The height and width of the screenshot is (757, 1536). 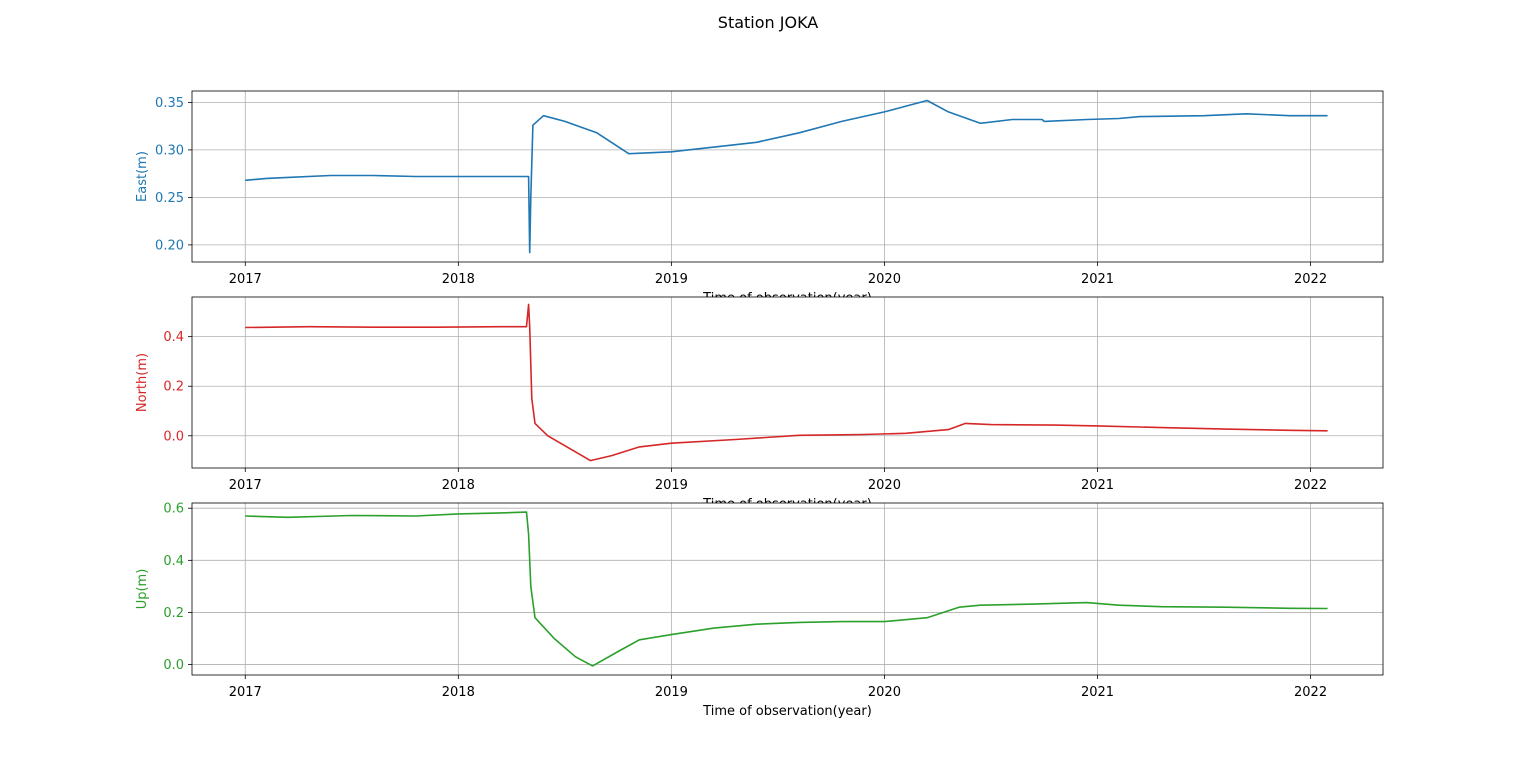 I want to click on series-line-north, so click(x=786, y=382).